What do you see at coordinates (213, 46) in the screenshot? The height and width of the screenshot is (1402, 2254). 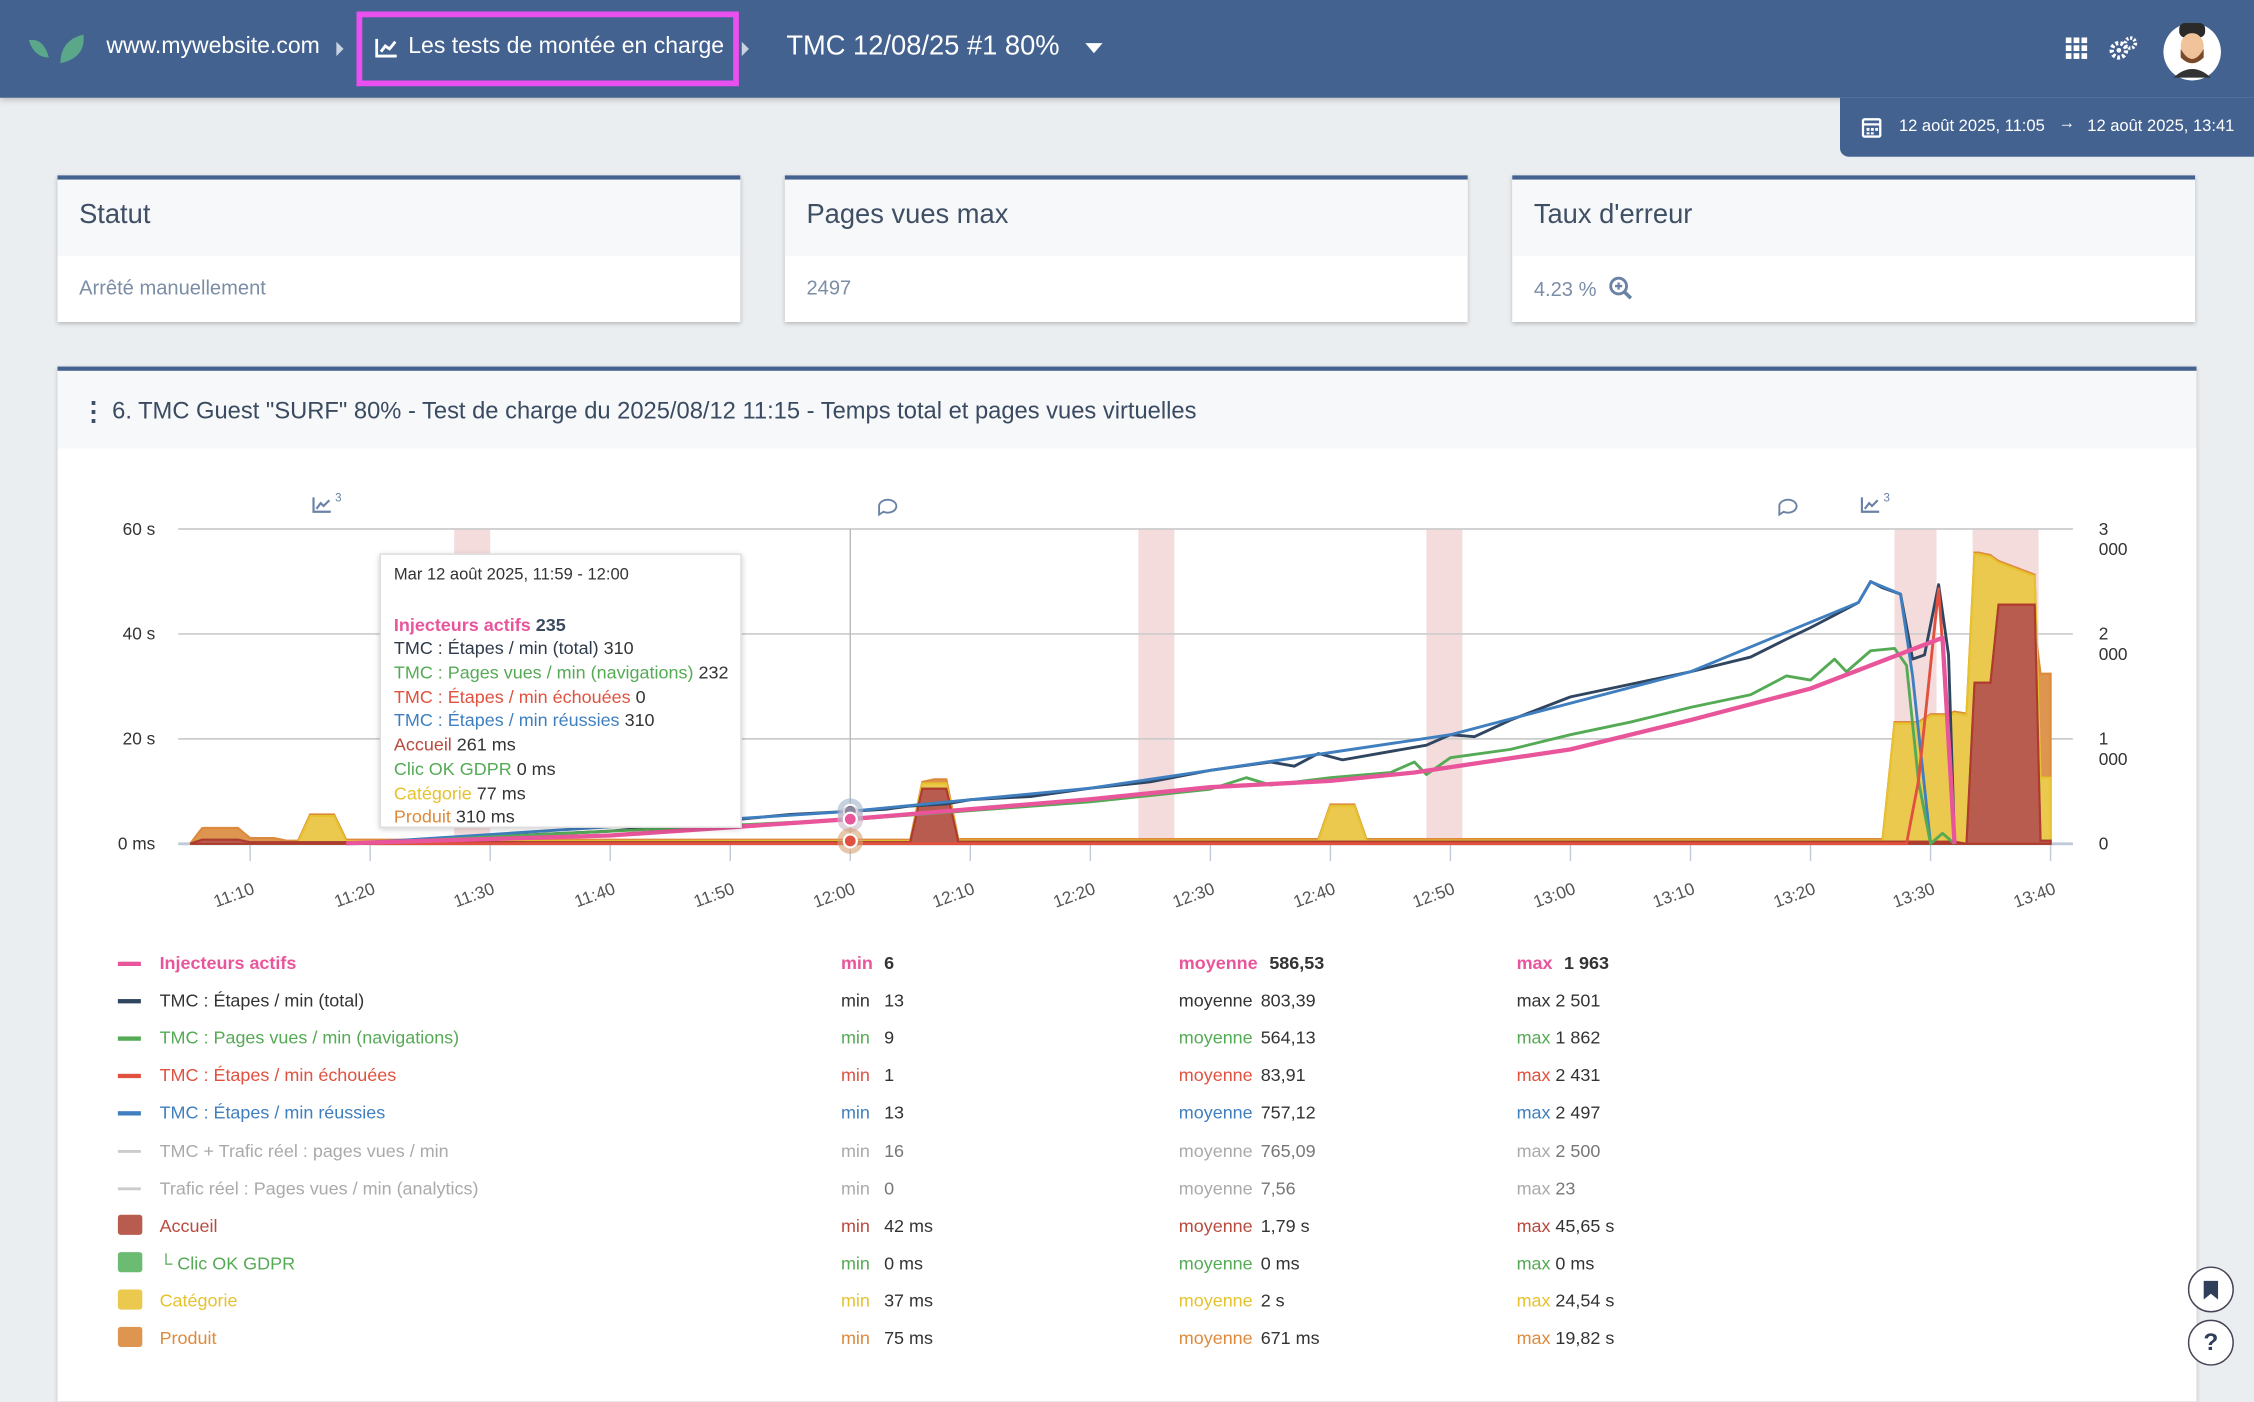 I see `breadcrumb-site-link: www.mywebsite.com` at bounding box center [213, 46].